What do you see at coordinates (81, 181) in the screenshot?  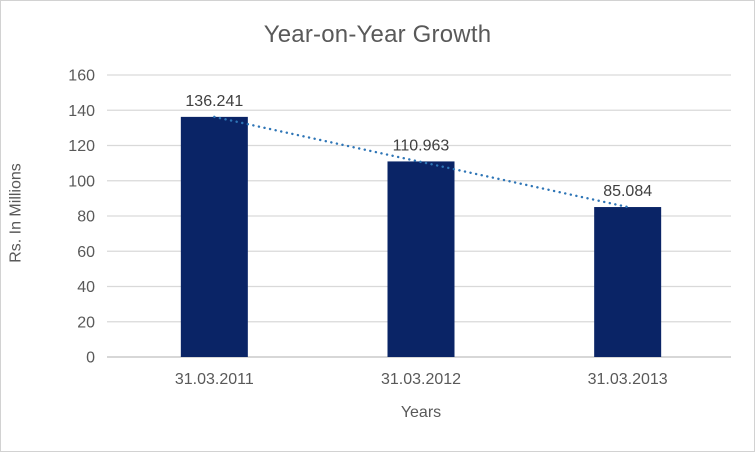 I see `y-tick-label: 100` at bounding box center [81, 181].